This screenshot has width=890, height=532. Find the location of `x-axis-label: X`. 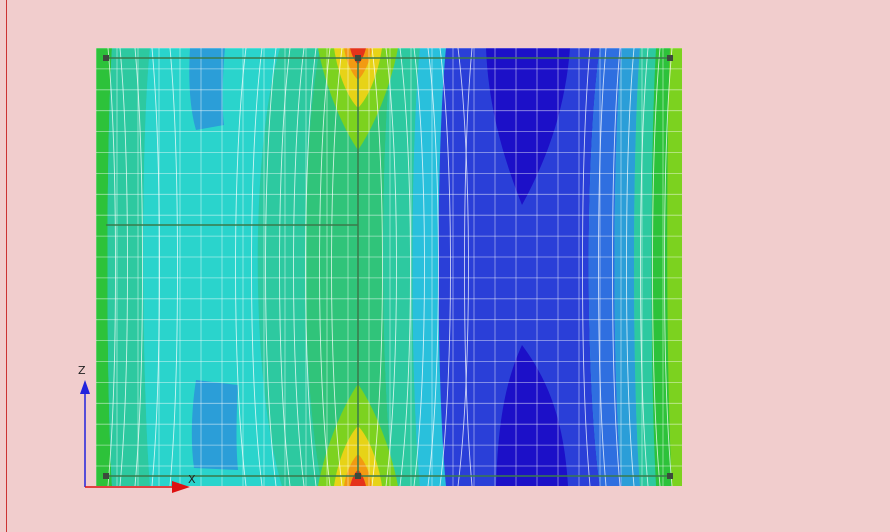

x-axis-label: X is located at coordinates (192, 479).